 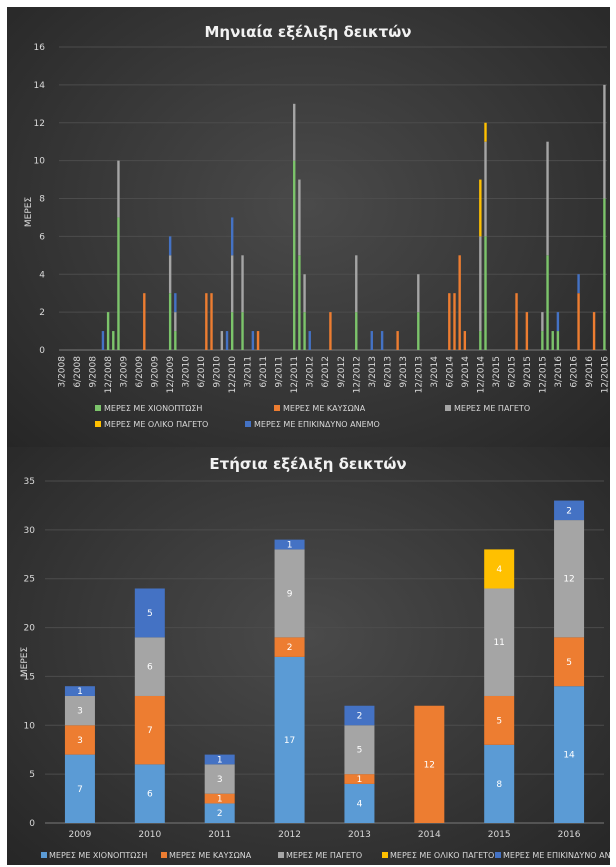 I want to click on y-tick-label: 35, so click(x=29, y=482).